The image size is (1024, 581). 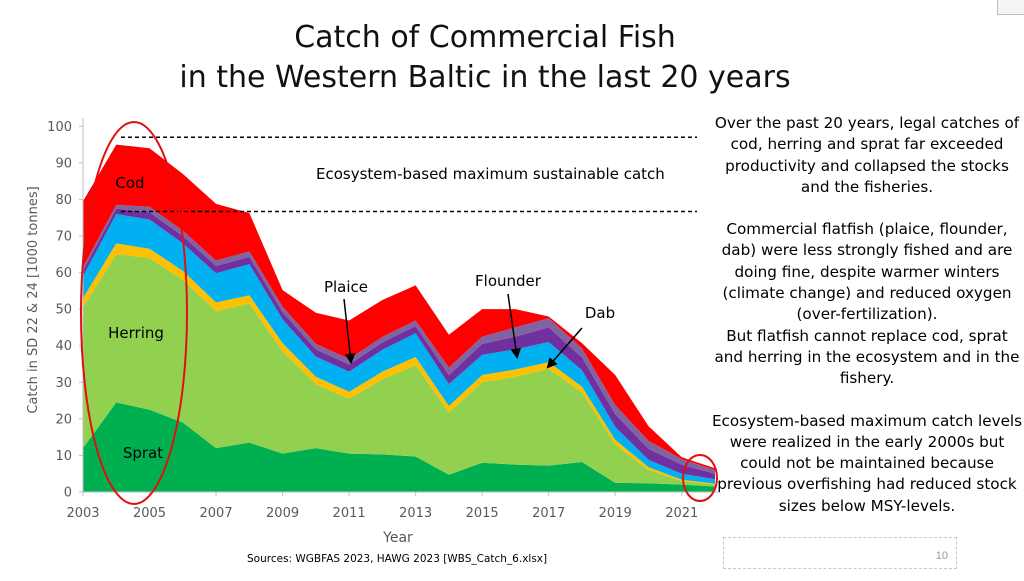 What do you see at coordinates (397, 538) in the screenshot?
I see `x-axis-title: Year` at bounding box center [397, 538].